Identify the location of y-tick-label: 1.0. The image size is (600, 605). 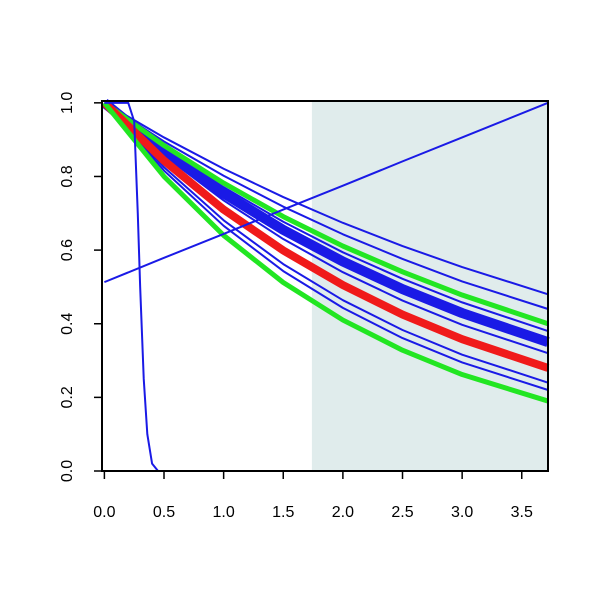
(67, 103).